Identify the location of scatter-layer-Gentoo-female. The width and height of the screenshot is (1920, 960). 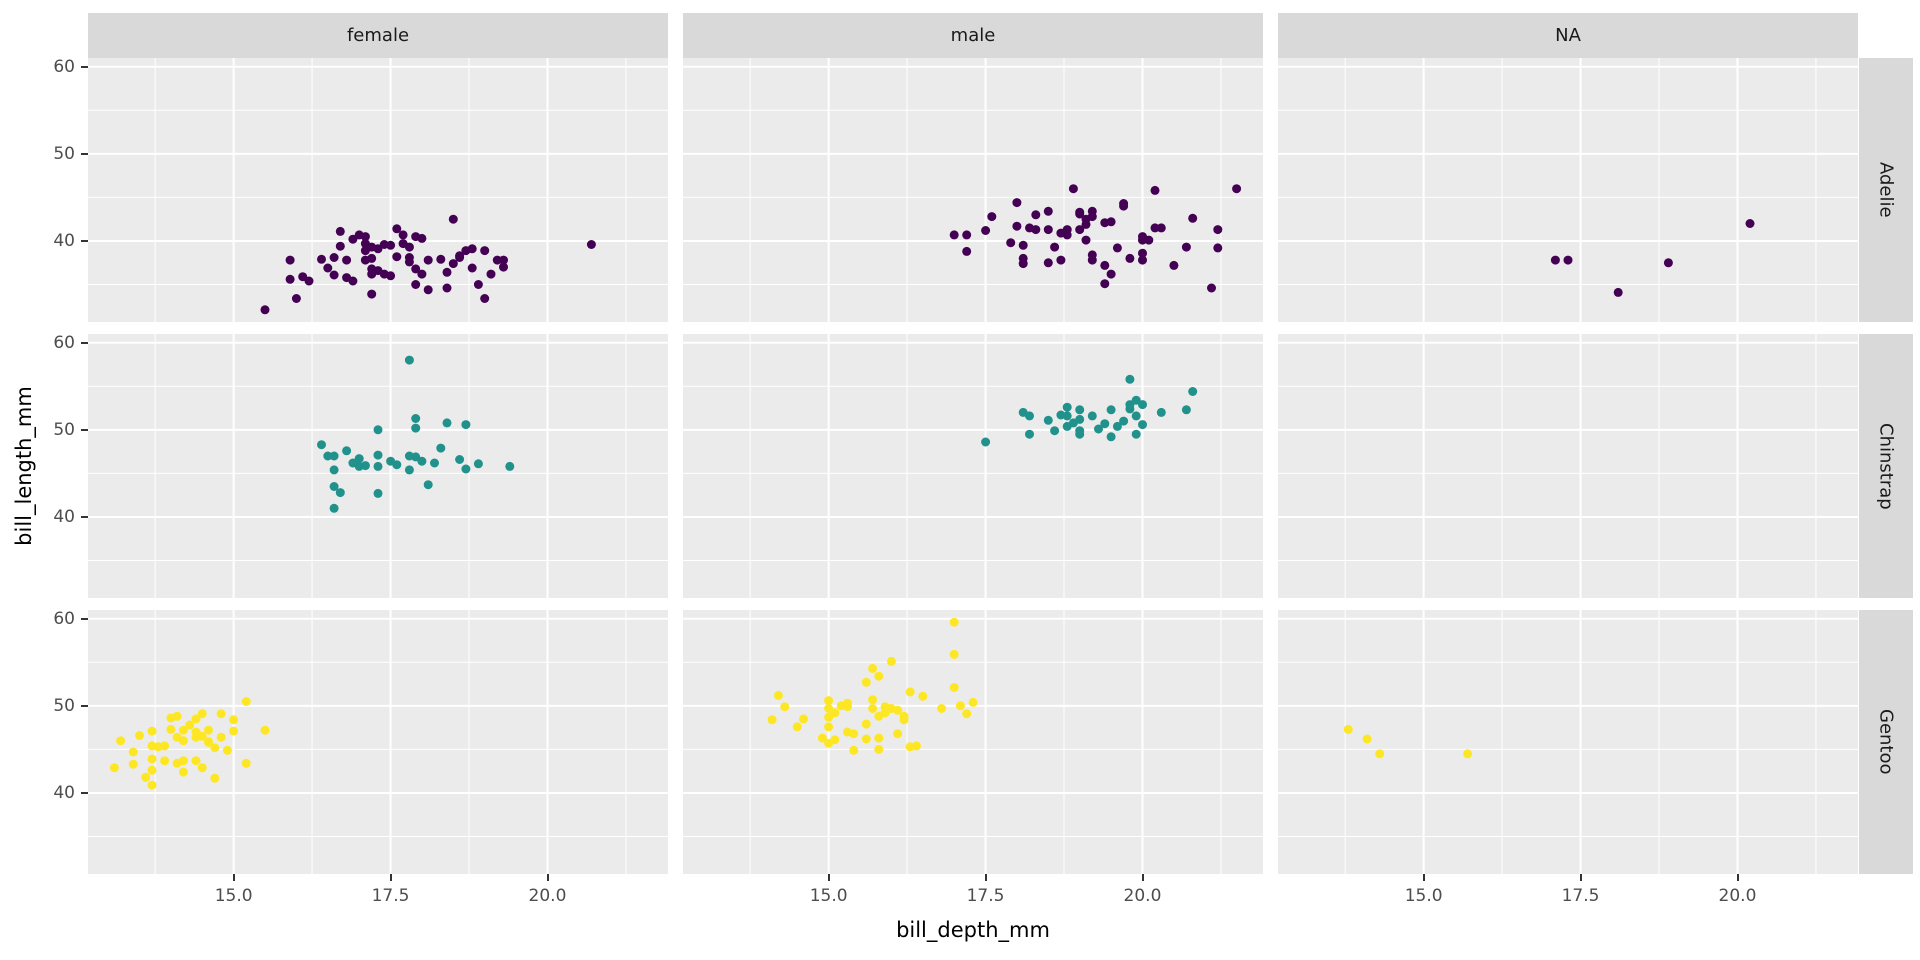
(378, 742).